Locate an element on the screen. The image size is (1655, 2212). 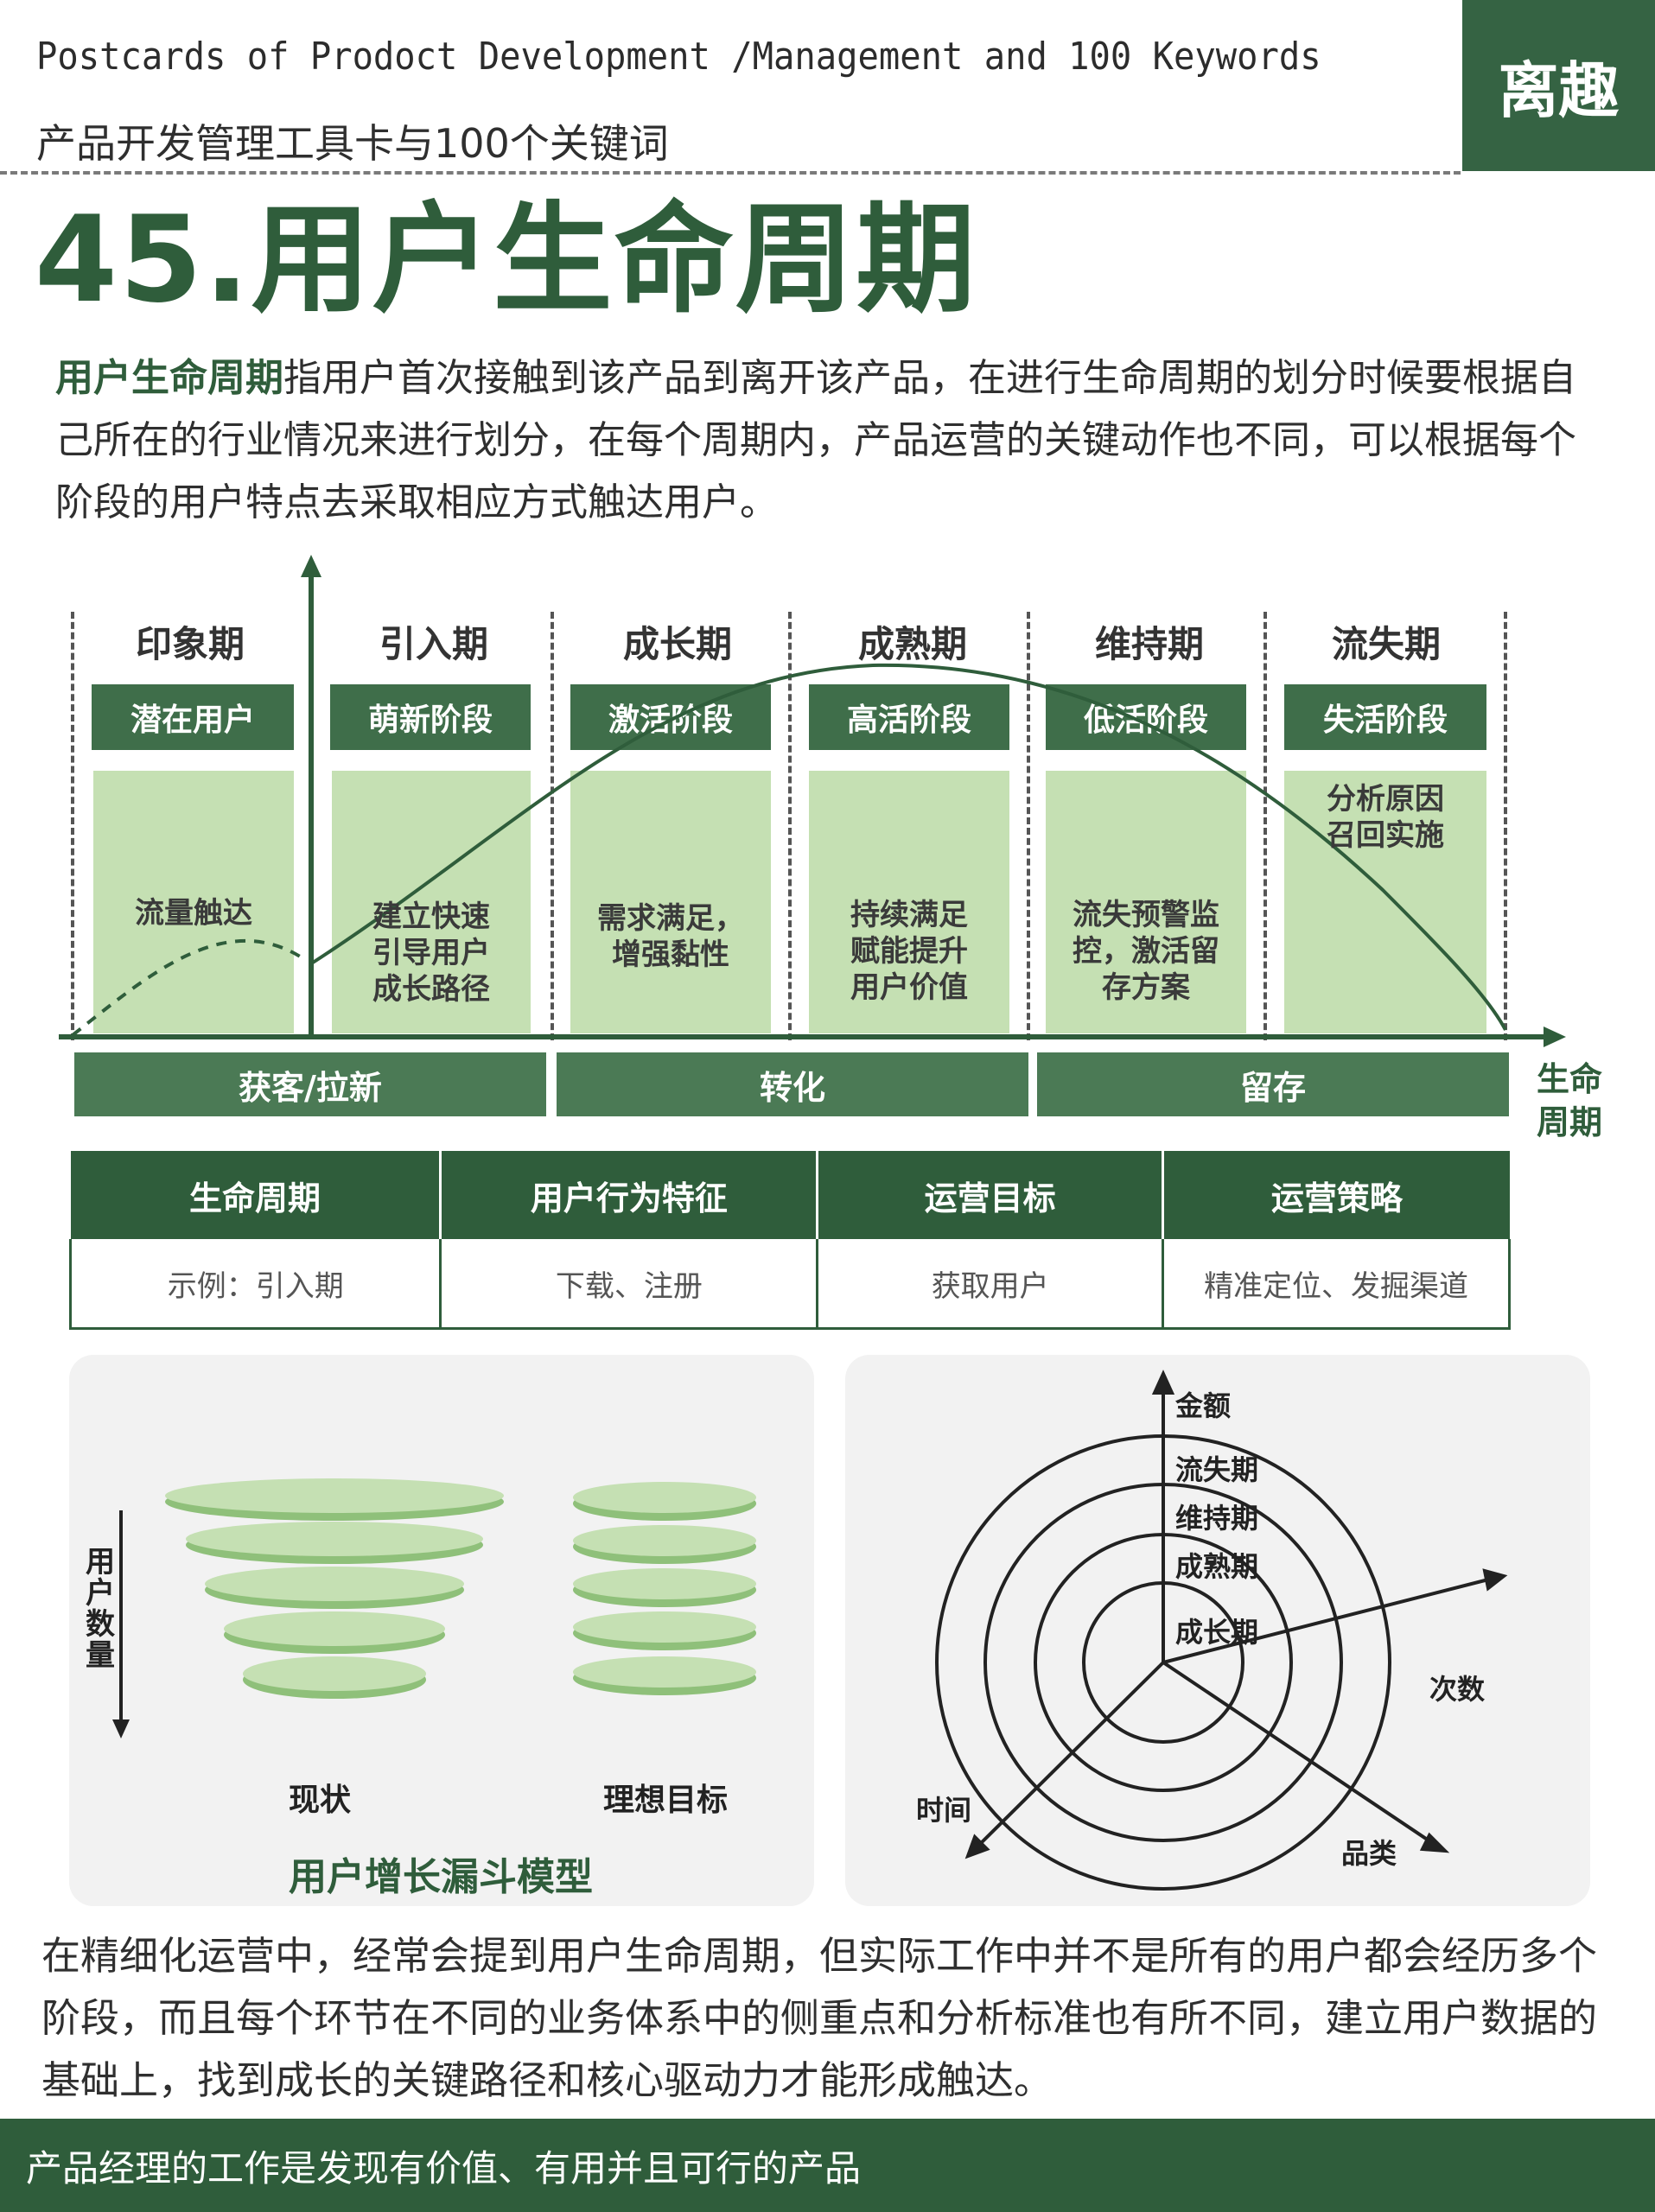
table-cell: 获取用户 is located at coordinates (990, 1284).